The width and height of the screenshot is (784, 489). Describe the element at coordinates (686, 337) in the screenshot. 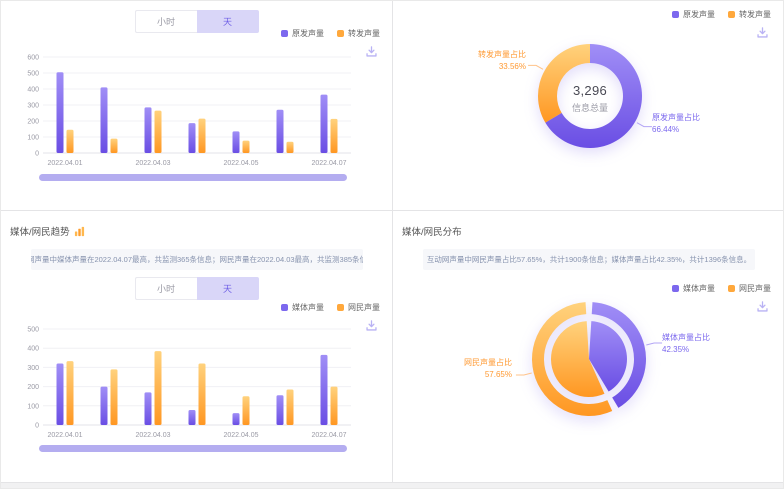

I see `callout-name: 媒体声量占比` at that location.